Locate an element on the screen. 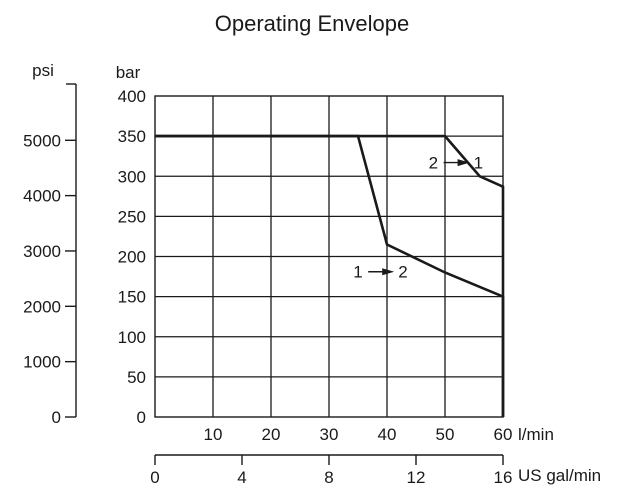  x-unit-gal: US gal/min is located at coordinates (559, 475).